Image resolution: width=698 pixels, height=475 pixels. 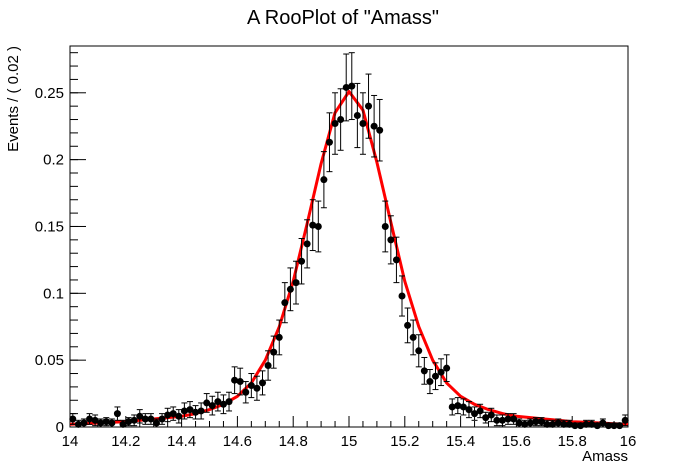 I want to click on x-tick-label: 15.8, so click(x=572, y=441).